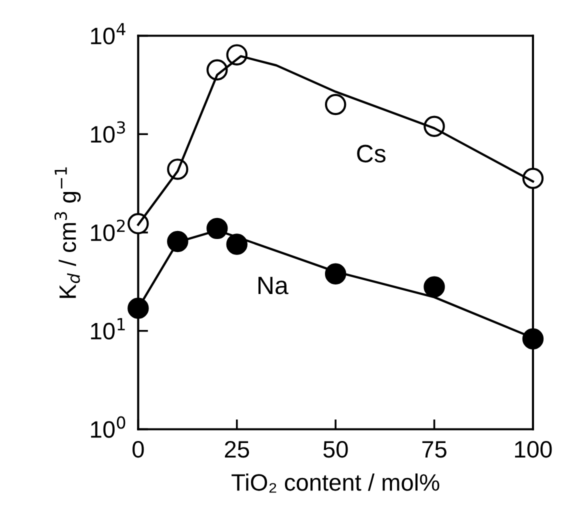 The image size is (564, 511). What do you see at coordinates (108, 33) in the screenshot?
I see `y-tick-label: 10$^{4}$` at bounding box center [108, 33].